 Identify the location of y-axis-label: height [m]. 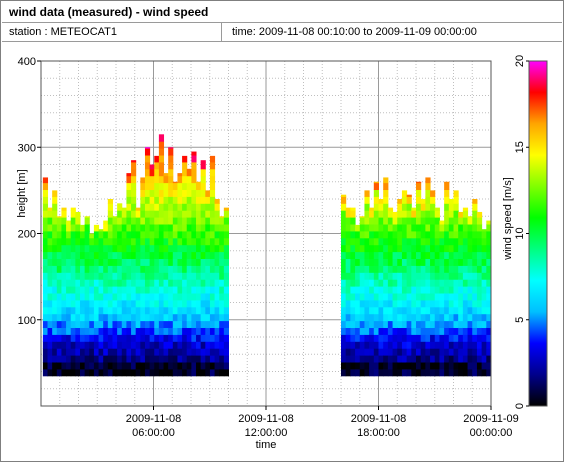
(22, 193).